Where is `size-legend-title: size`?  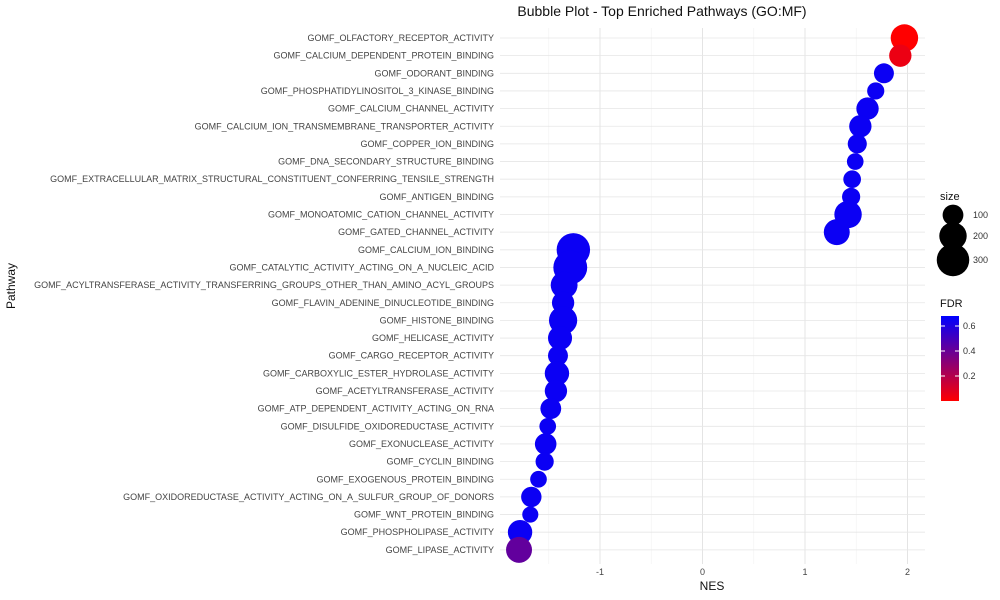
size-legend-title: size is located at coordinates (950, 197).